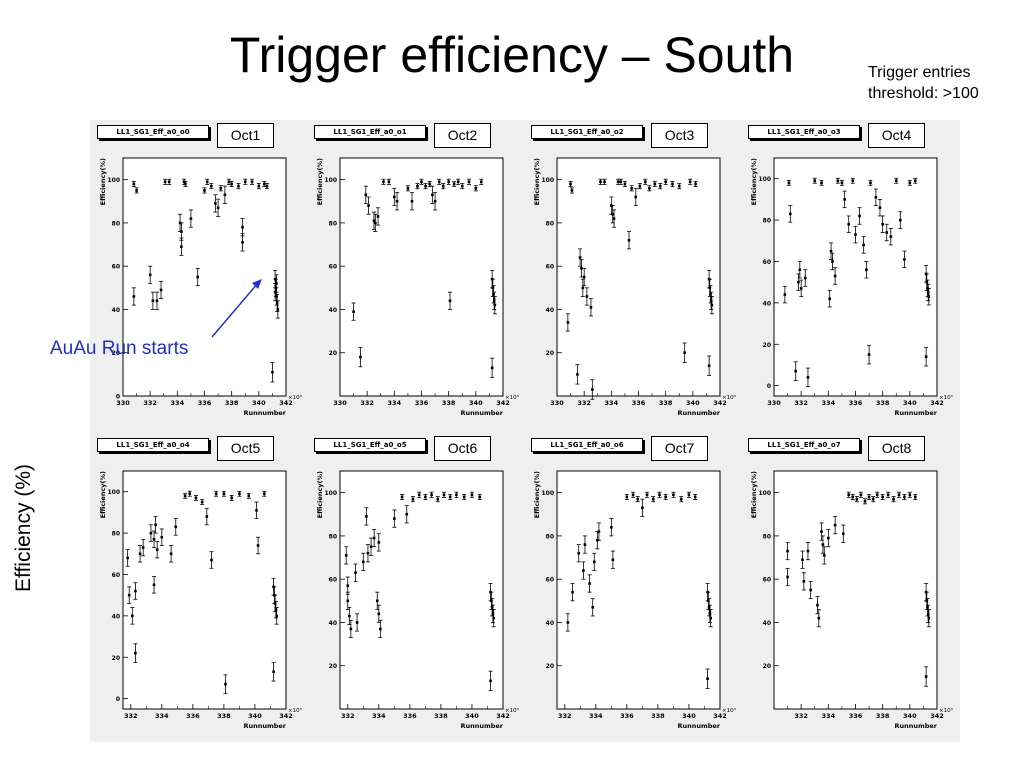  I want to click on x-tick-label: 330, so click(340, 403).